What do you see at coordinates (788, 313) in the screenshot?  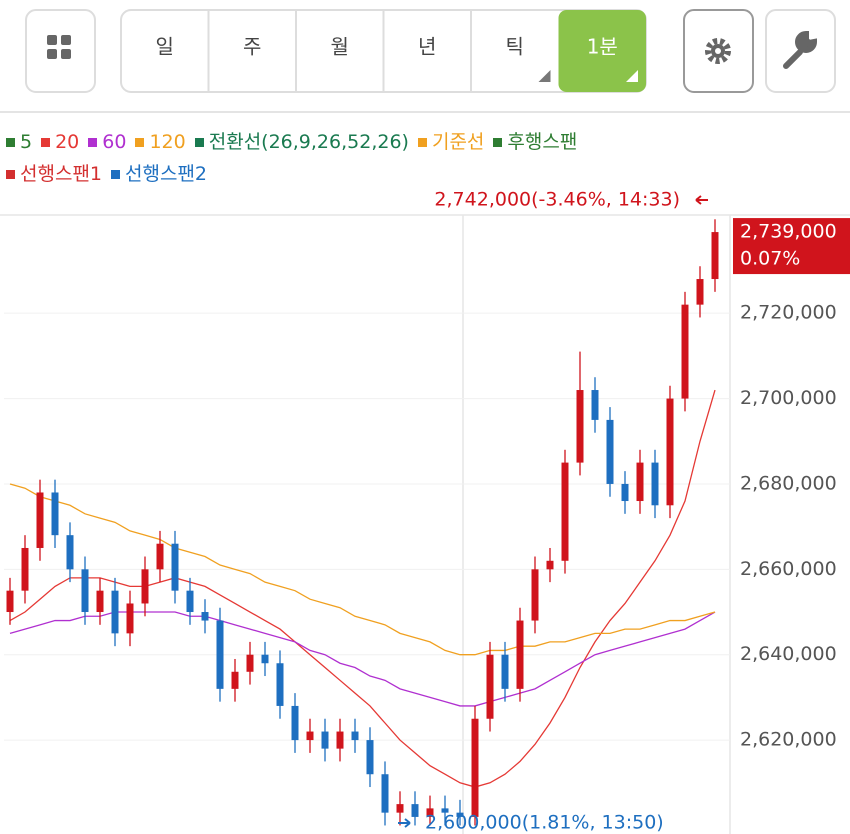 I see `y-tick-label: 2,720,000` at bounding box center [788, 313].